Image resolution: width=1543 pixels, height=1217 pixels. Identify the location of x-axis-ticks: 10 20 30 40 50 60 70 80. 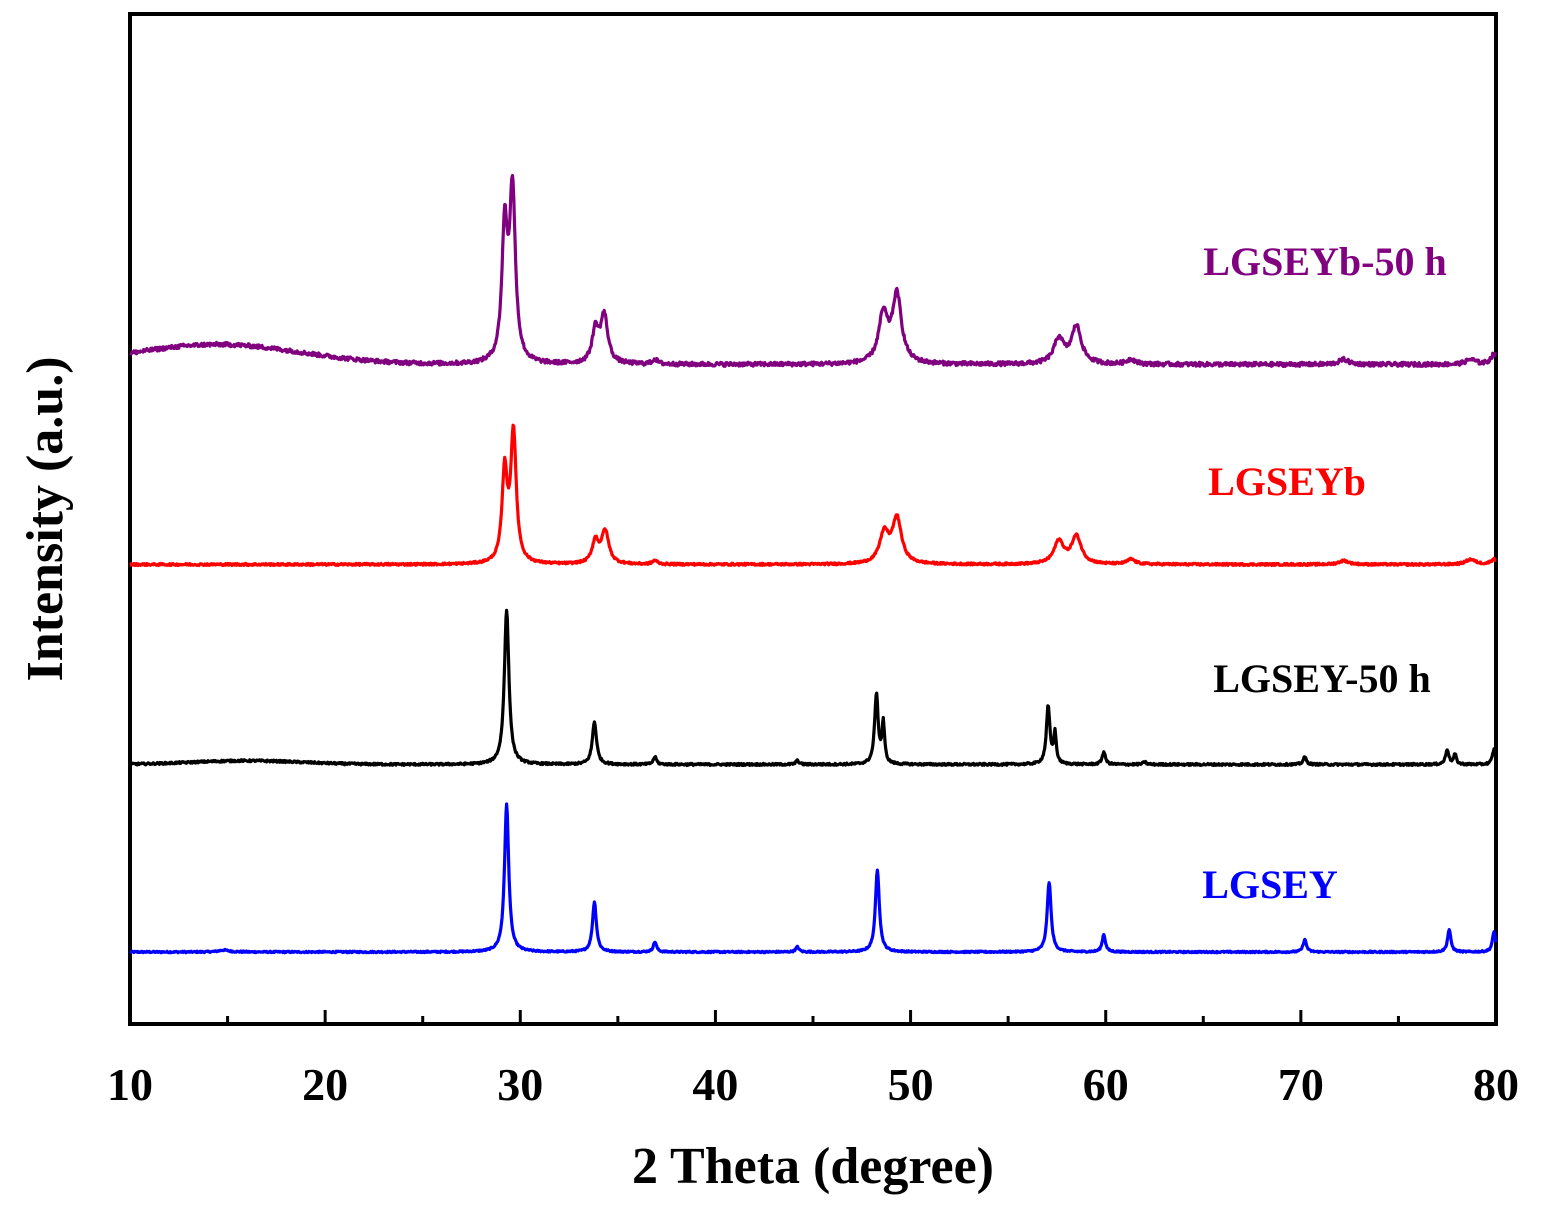
(813, 1060).